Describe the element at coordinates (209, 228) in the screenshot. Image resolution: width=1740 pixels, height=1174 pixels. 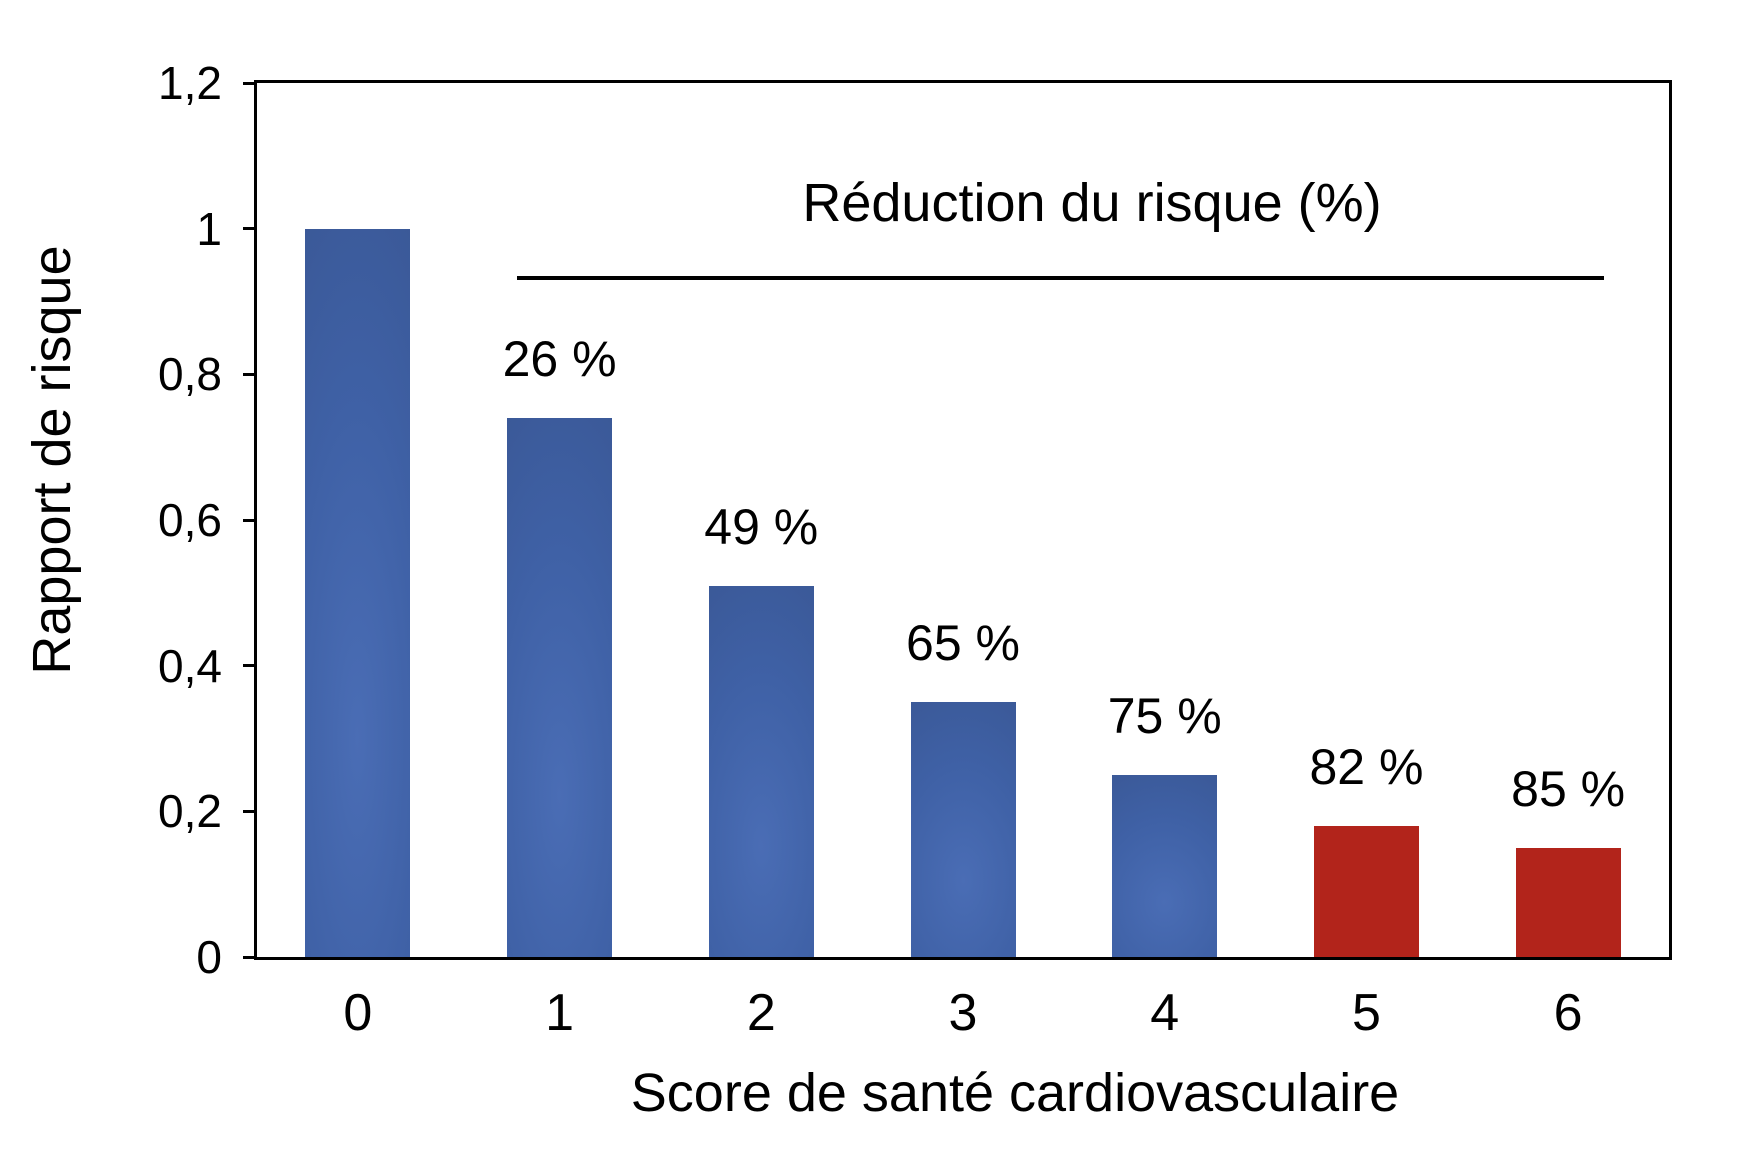
I see `y-tick-label: 1` at that location.